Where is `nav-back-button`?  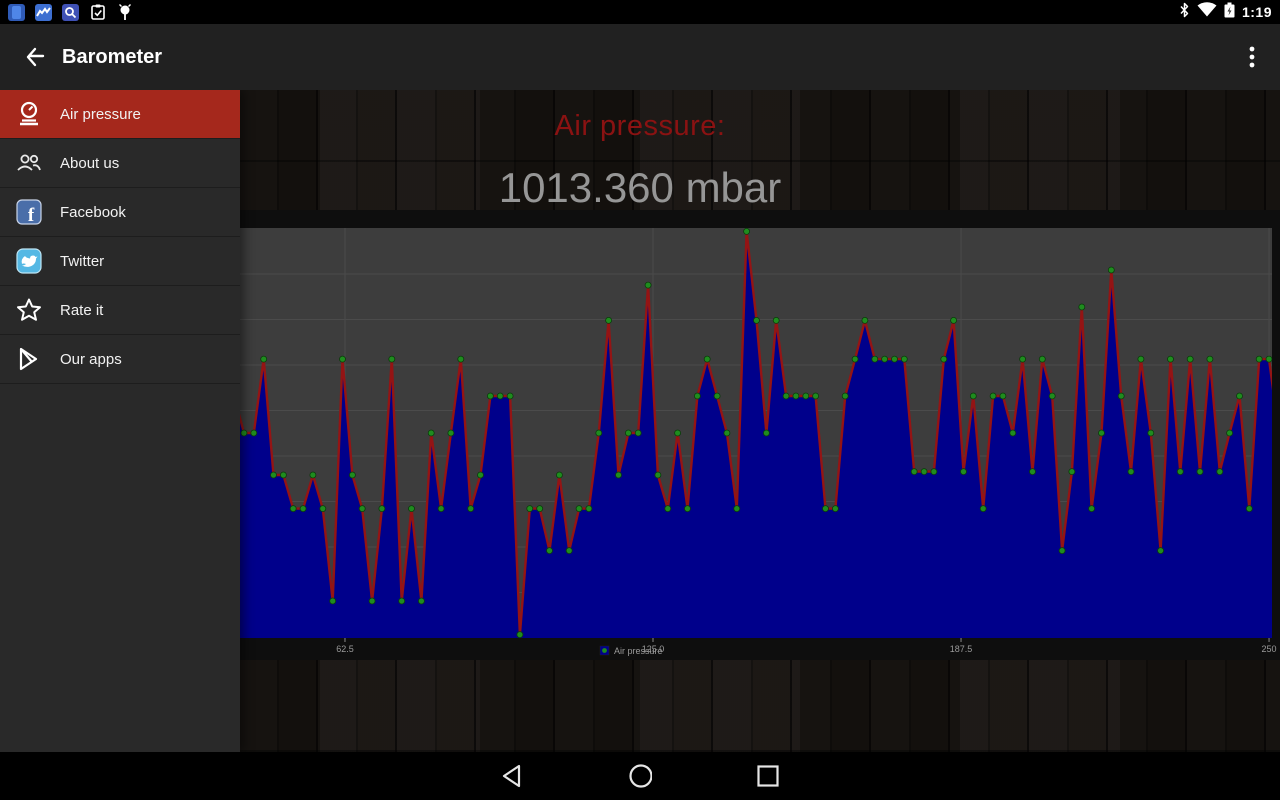 nav-back-button is located at coordinates (512, 776).